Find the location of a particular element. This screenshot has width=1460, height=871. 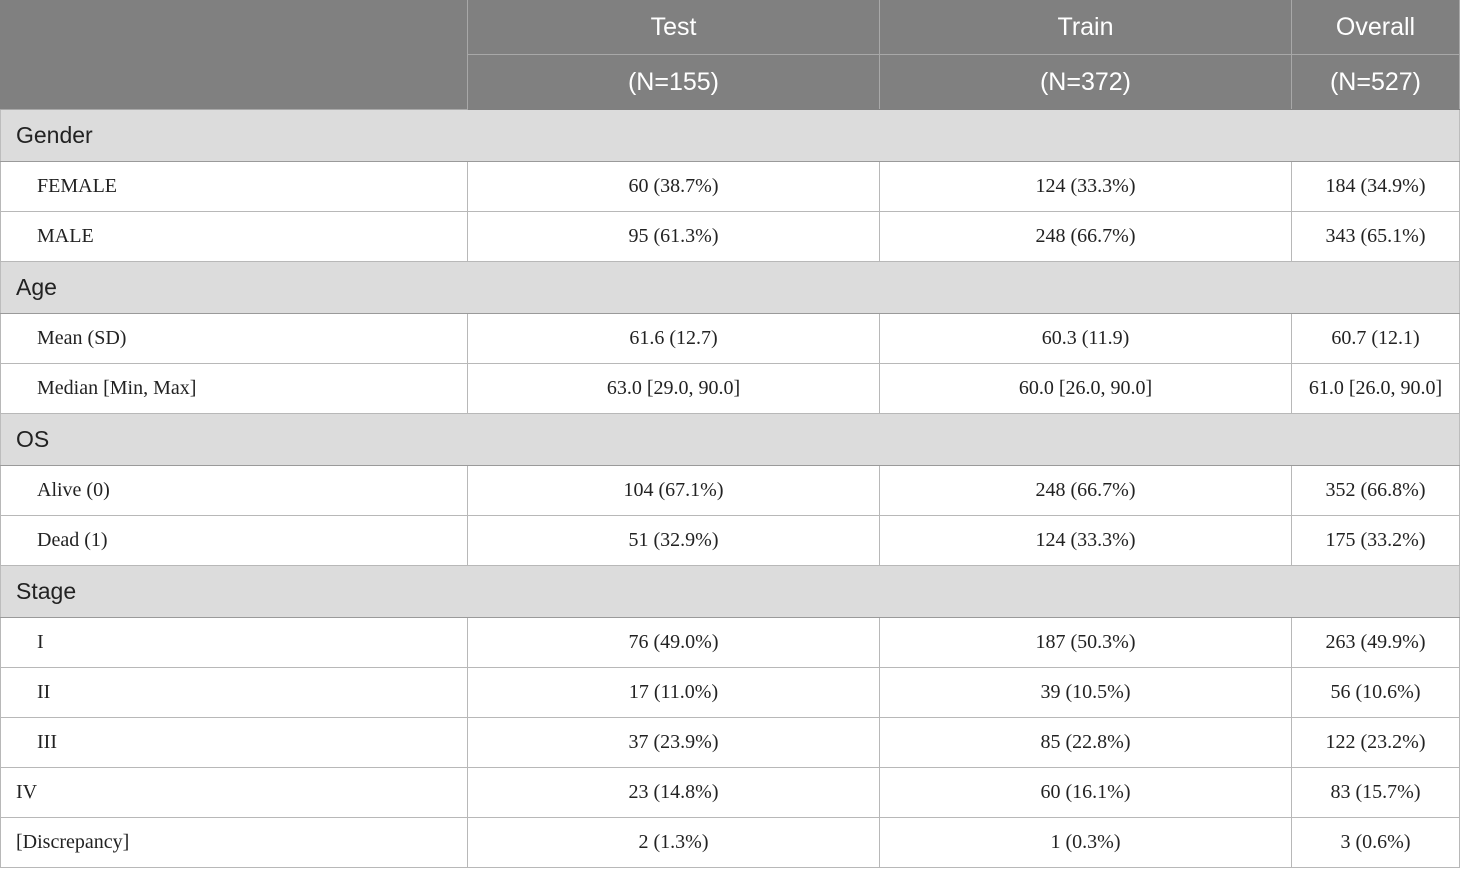

cell-overall: 122 (23.2%) is located at coordinates (1375, 742).